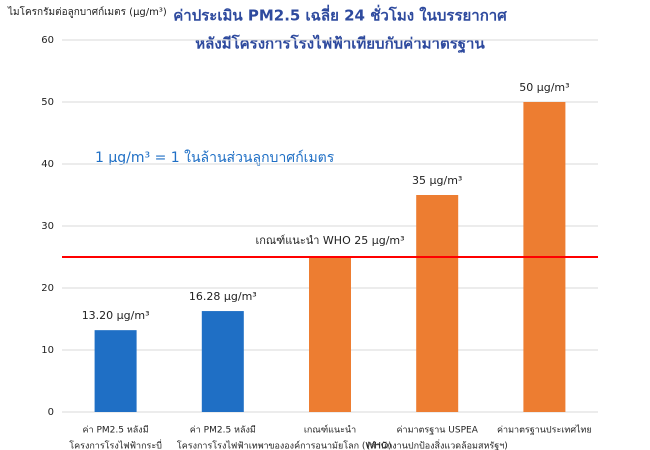 The height and width of the screenshot is (450, 650). I want to click on x-tick-label: (สำนักงานปกป้องสิ่งแวดล้อมสหรัฐฯ), so click(437, 444).